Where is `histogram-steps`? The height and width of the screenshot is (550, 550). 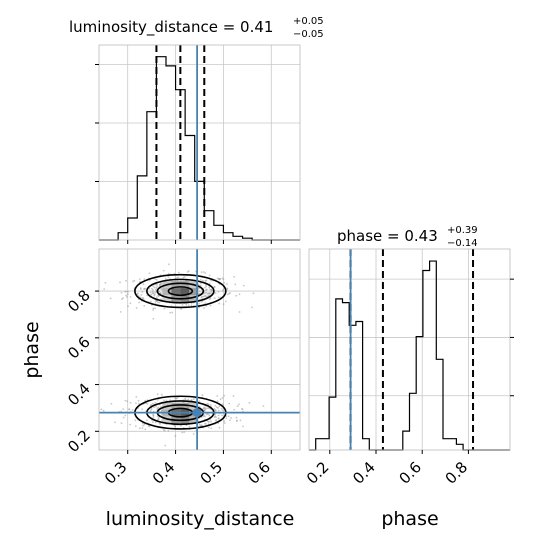 histogram-steps is located at coordinates (199, 148).